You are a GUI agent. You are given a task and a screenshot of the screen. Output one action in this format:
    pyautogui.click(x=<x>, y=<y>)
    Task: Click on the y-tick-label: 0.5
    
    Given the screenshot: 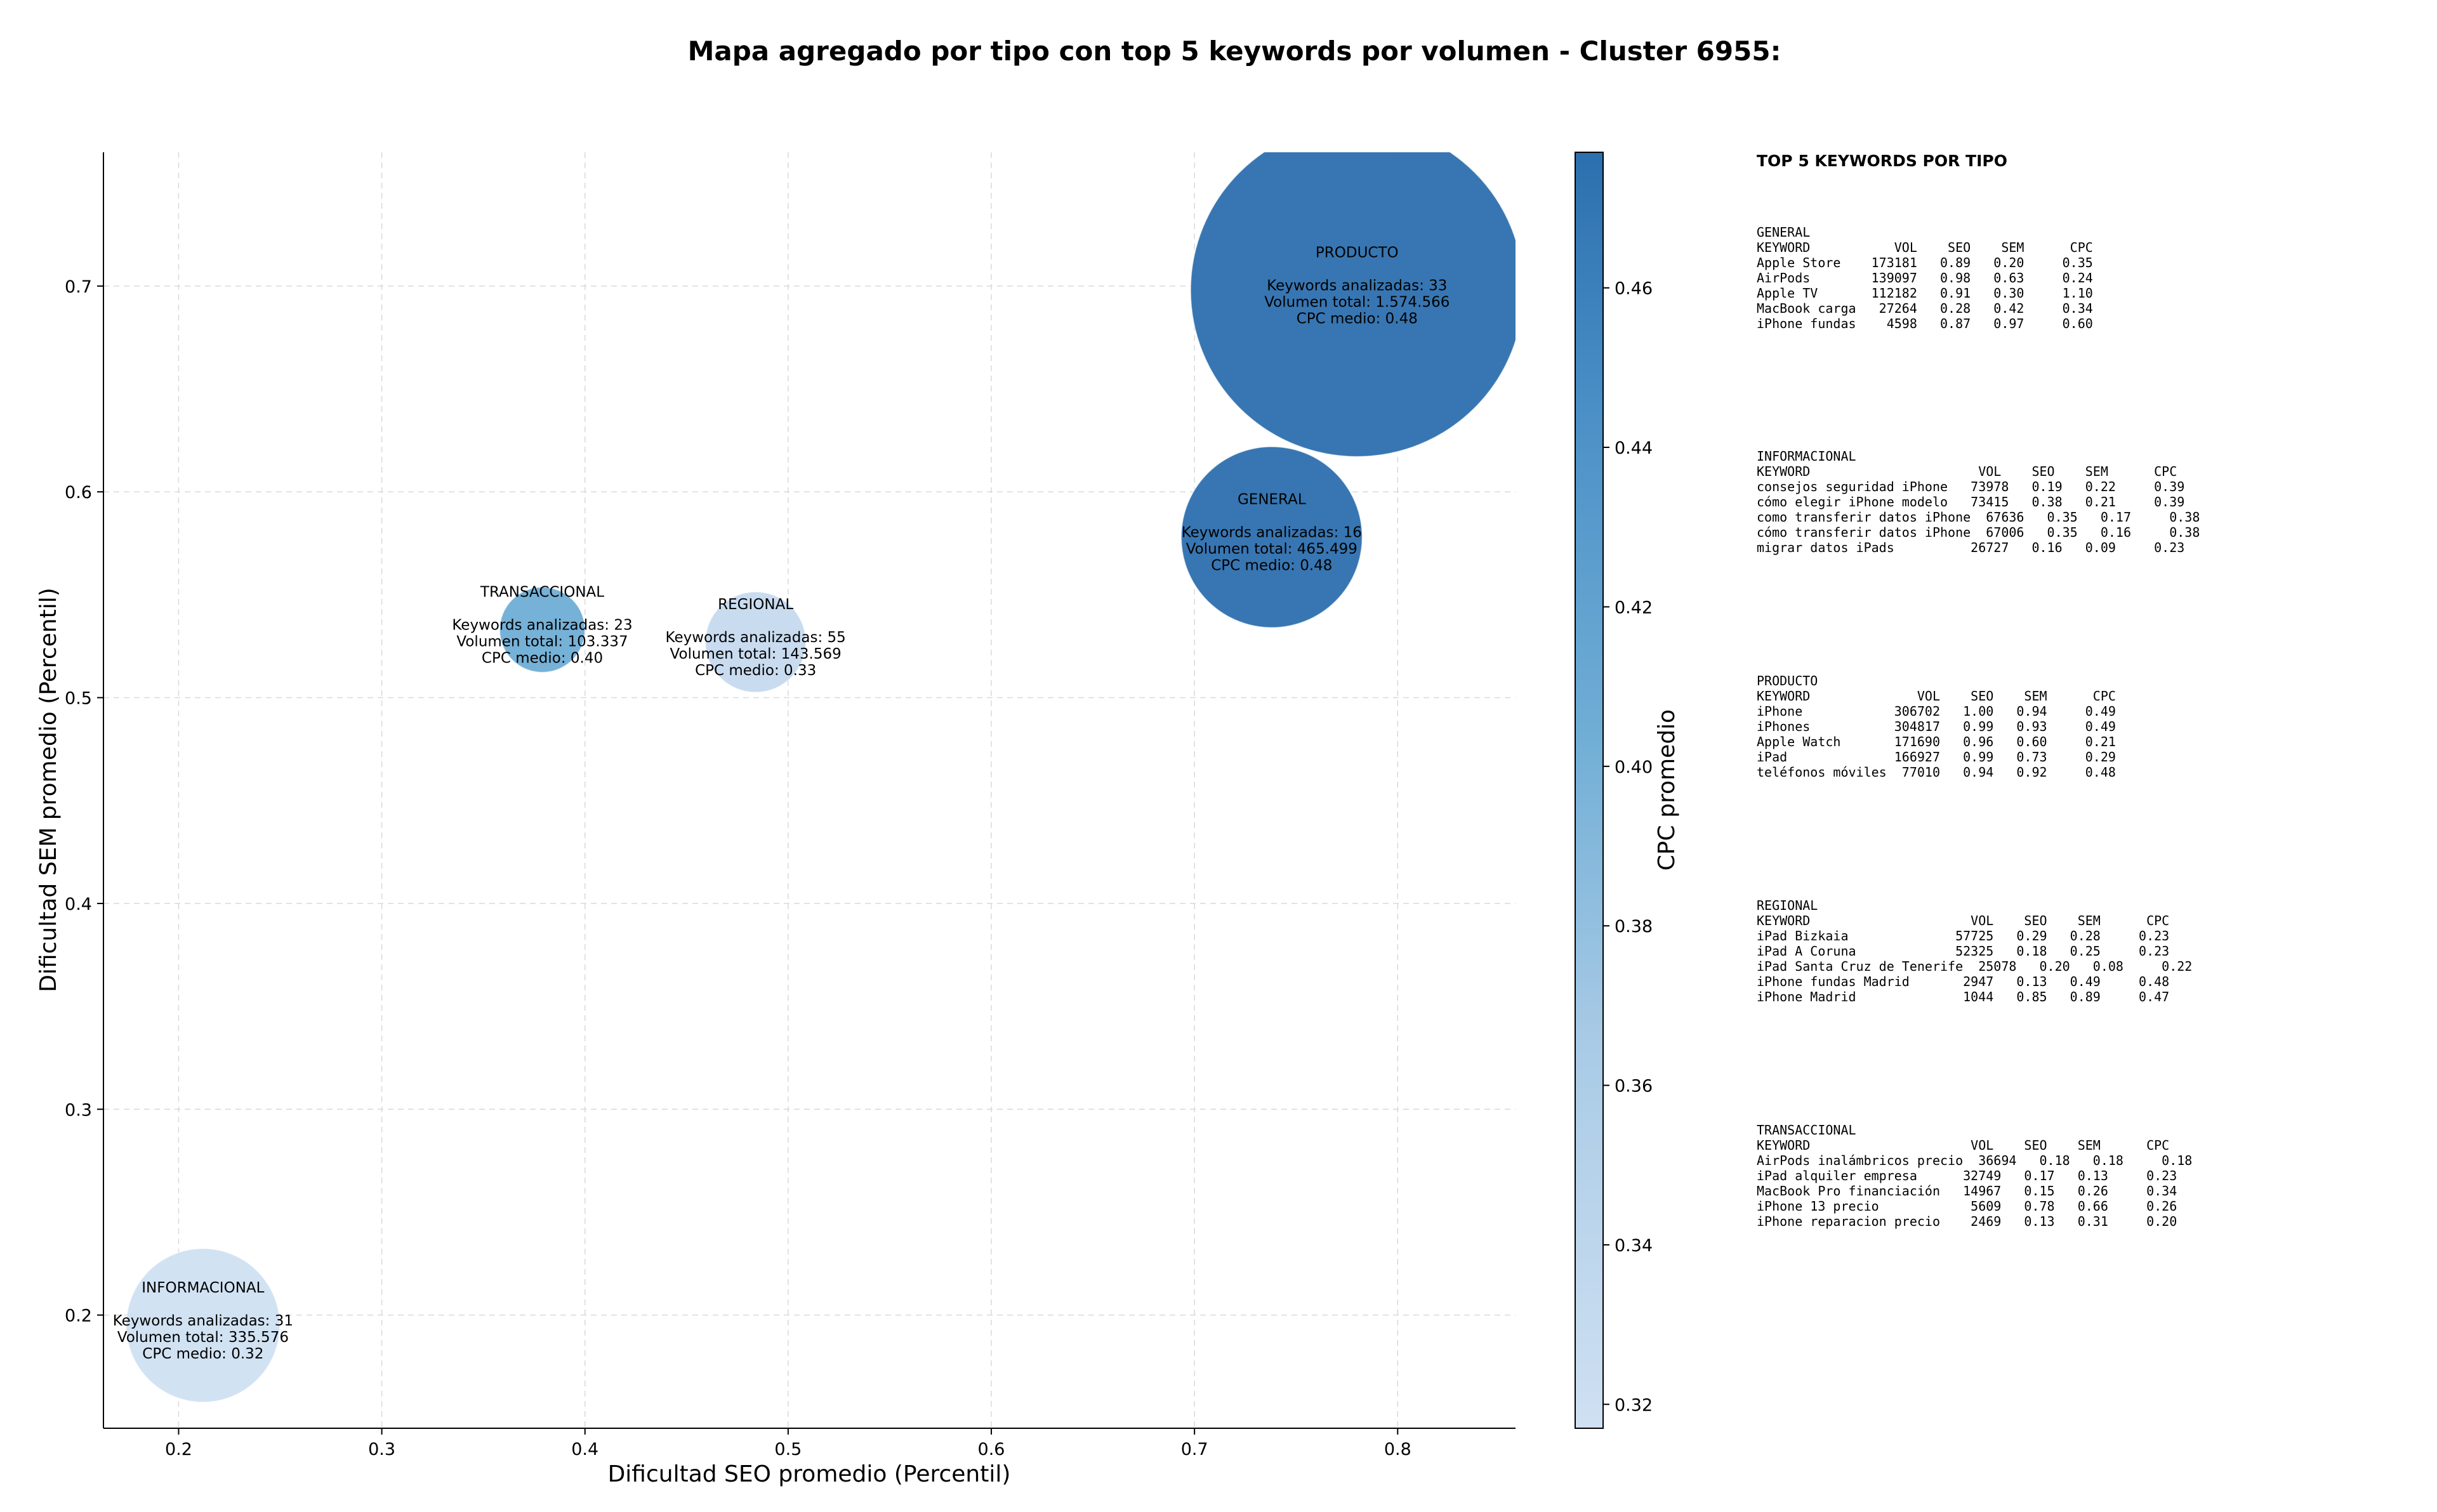 What is the action you would take?
    pyautogui.click(x=78, y=699)
    